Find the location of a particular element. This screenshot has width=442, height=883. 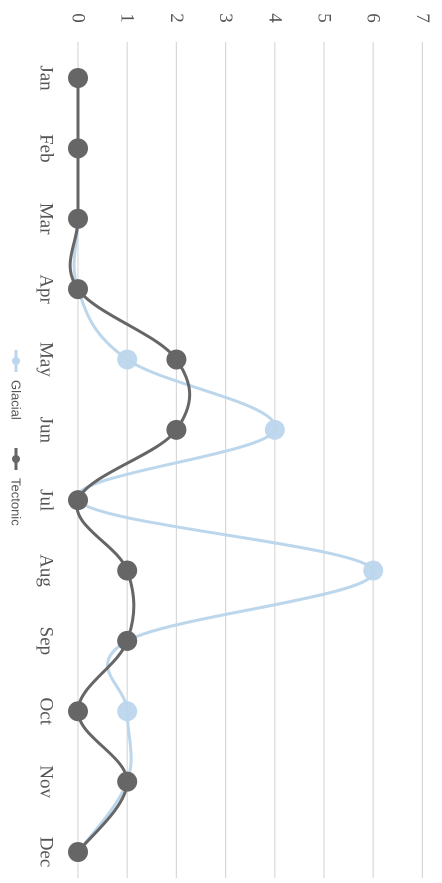

point-tectonic-sep is located at coordinates (127, 640).